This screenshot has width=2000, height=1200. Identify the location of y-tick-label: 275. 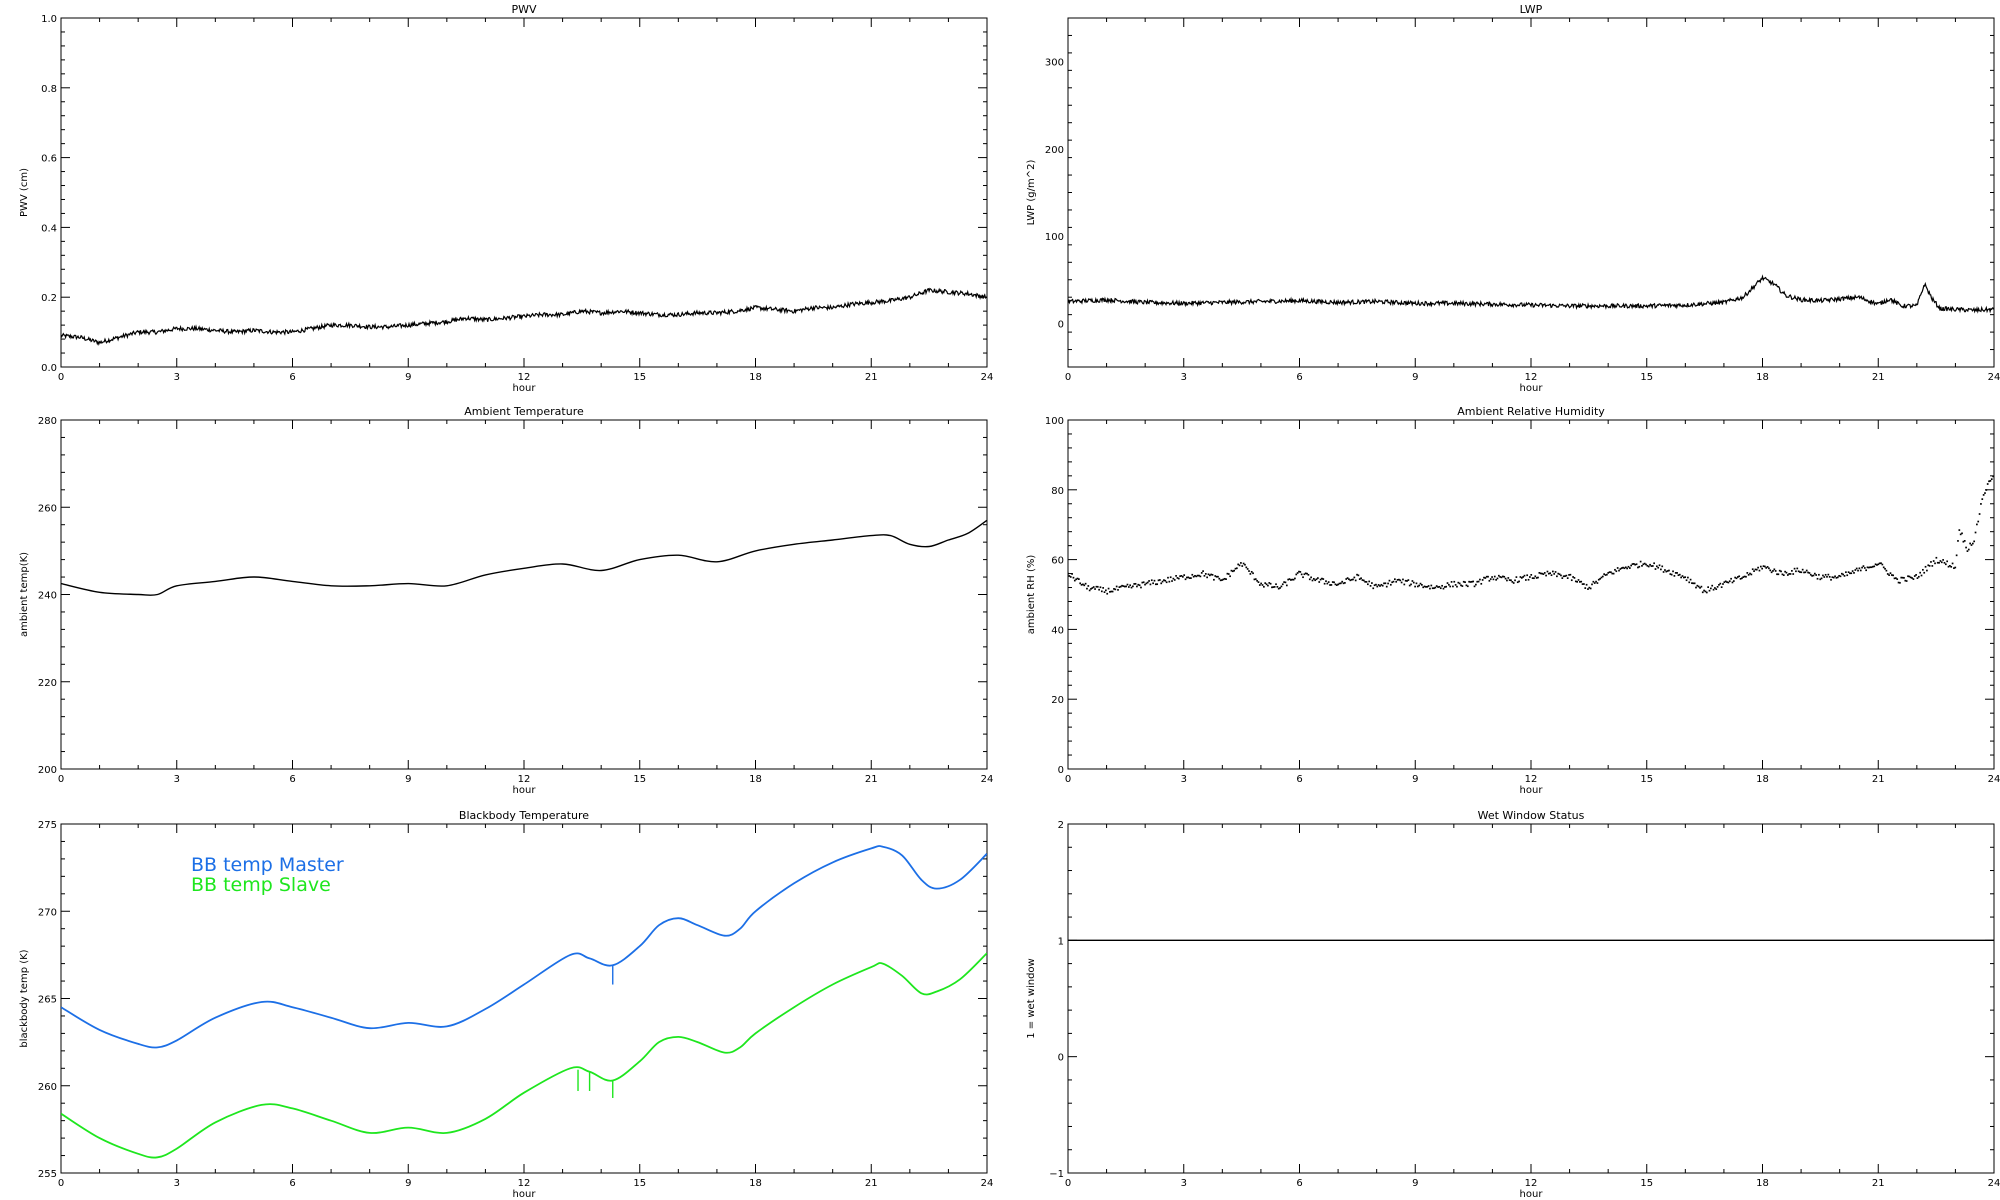
(47, 825).